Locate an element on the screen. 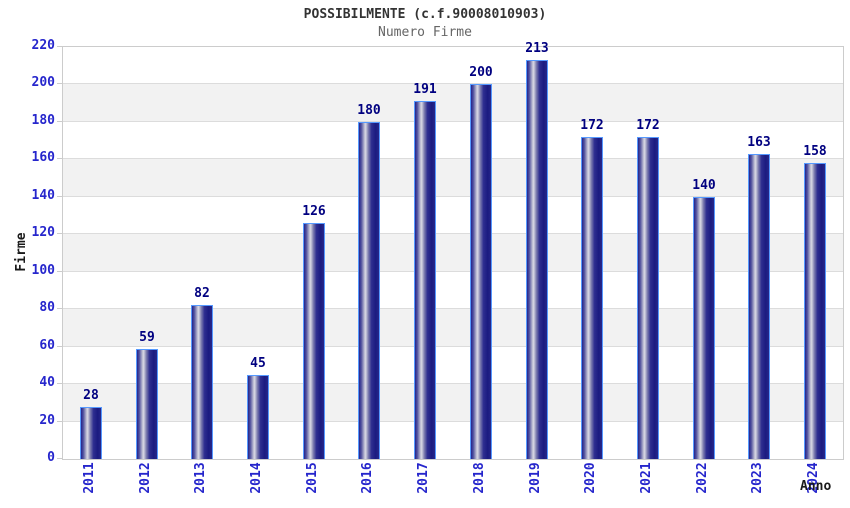 This screenshot has width=850, height=508. x-tick-label: 2022 is located at coordinates (702, 478).